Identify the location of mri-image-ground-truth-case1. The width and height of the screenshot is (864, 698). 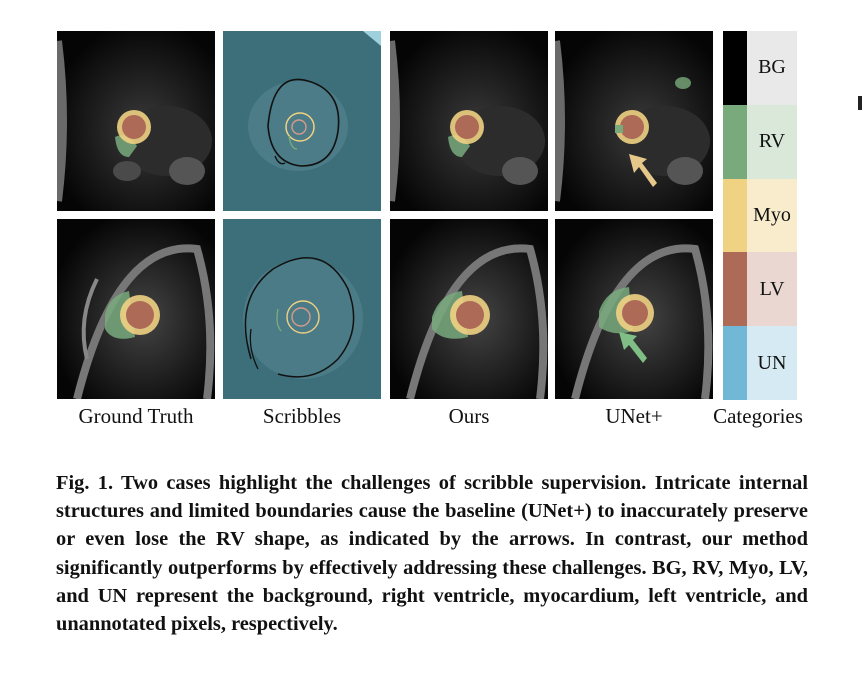
(136, 121).